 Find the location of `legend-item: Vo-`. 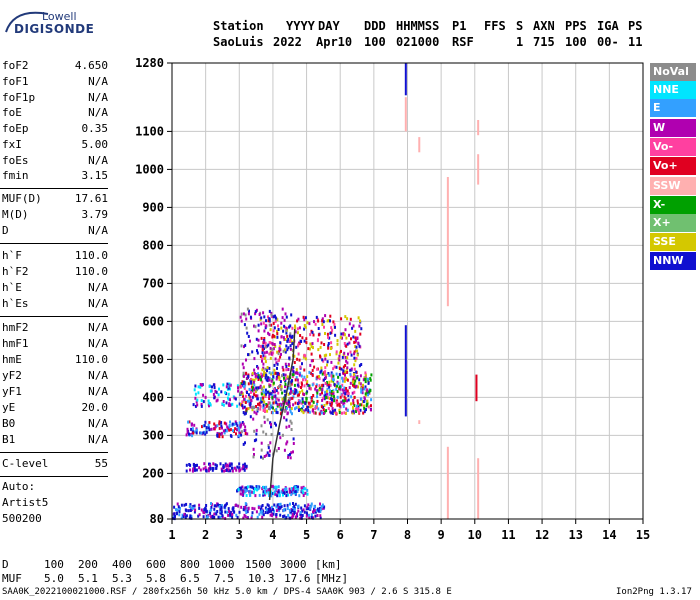

legend-item: Vo- is located at coordinates (673, 147).